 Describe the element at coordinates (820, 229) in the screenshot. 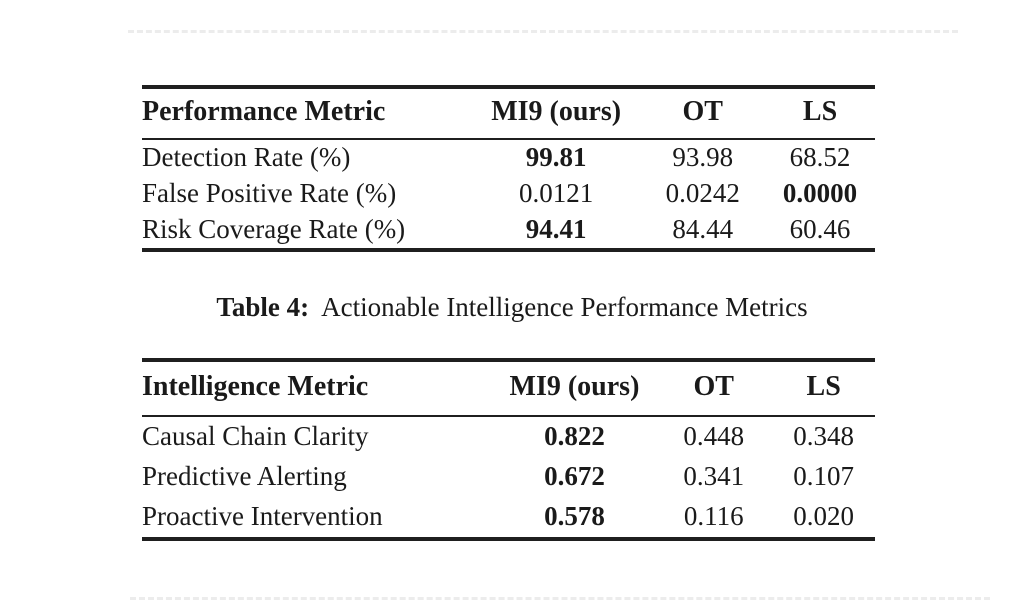

I see `value-cell: 60.46` at that location.